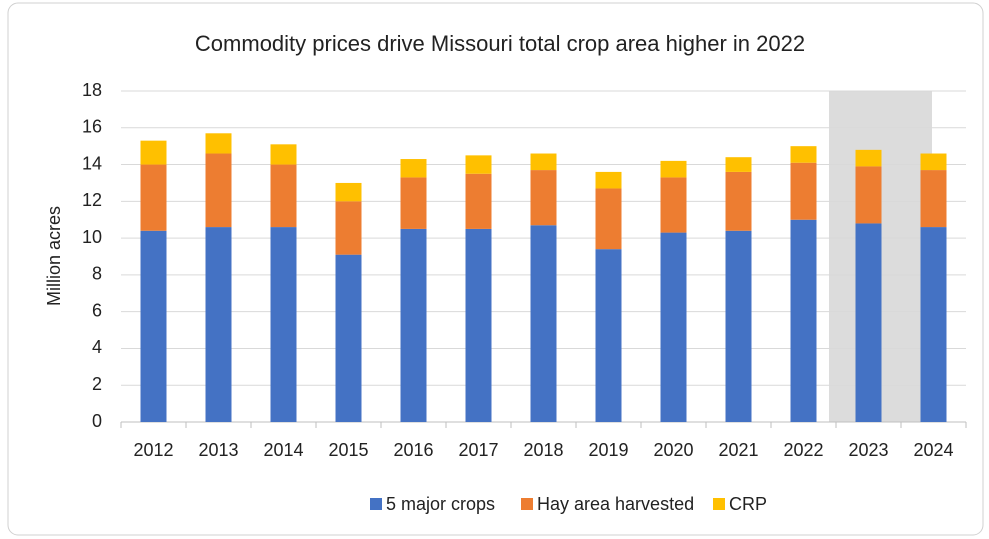 The width and height of the screenshot is (989, 539). What do you see at coordinates (933, 450) in the screenshot?
I see `x-tick-label: 2024` at bounding box center [933, 450].